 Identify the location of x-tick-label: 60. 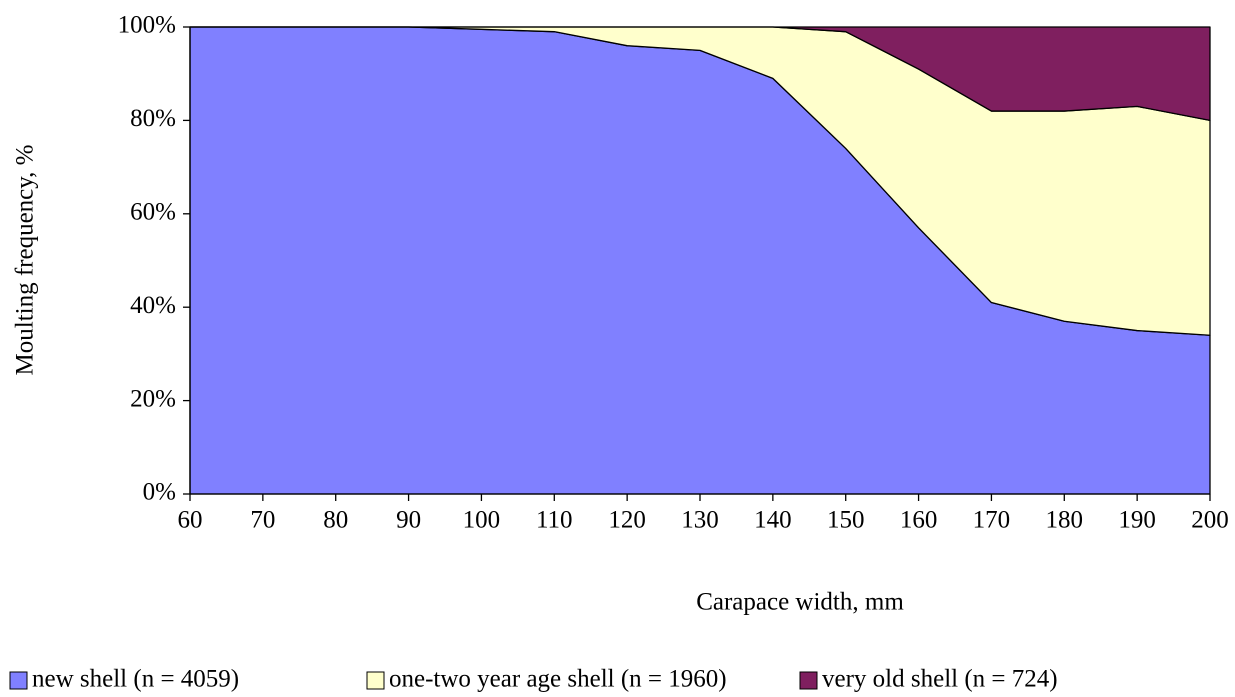
(190, 520).